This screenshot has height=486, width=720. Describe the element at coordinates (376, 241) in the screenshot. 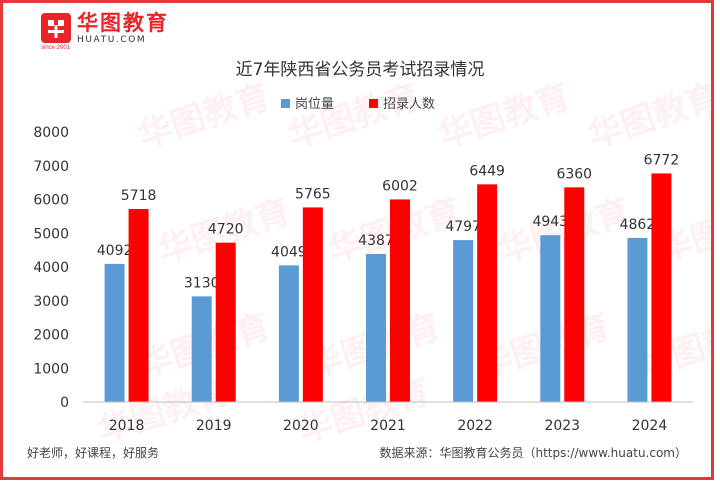

I see `data-label: 4387` at that location.